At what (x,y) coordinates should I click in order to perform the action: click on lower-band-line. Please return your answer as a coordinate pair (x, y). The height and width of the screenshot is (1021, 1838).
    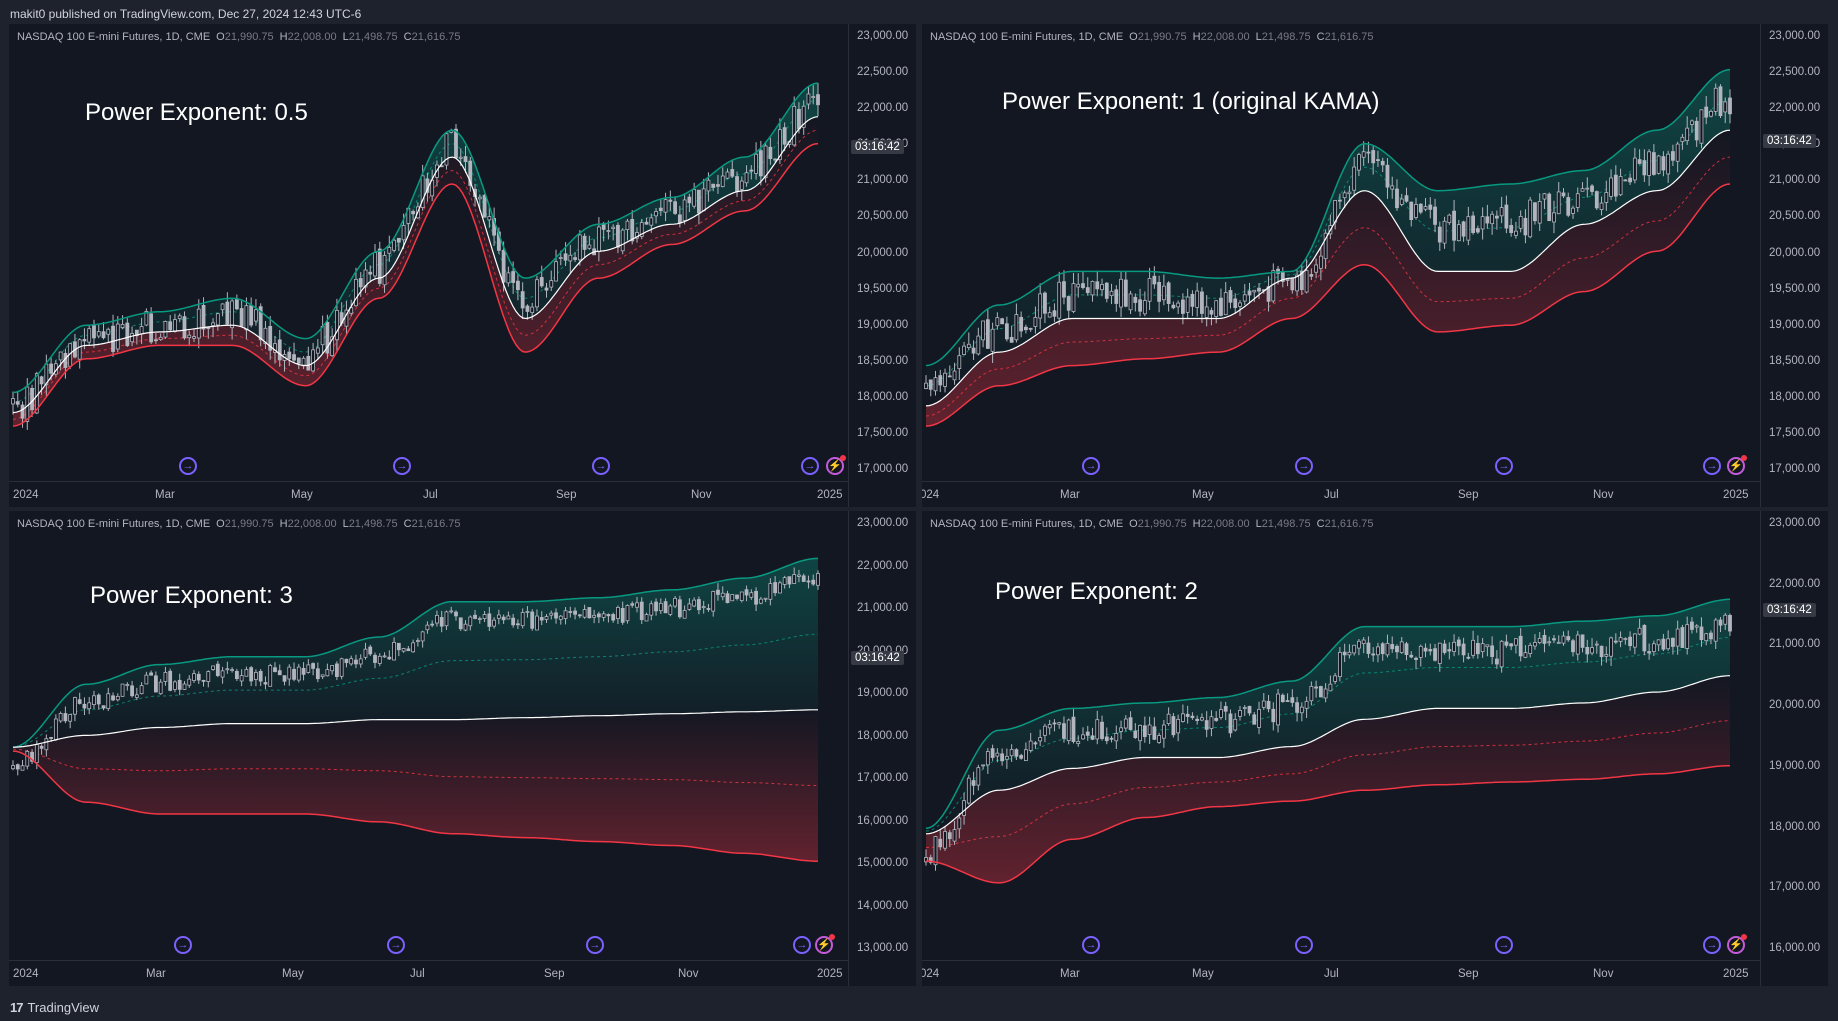
    Looking at the image, I should click on (1327, 824).